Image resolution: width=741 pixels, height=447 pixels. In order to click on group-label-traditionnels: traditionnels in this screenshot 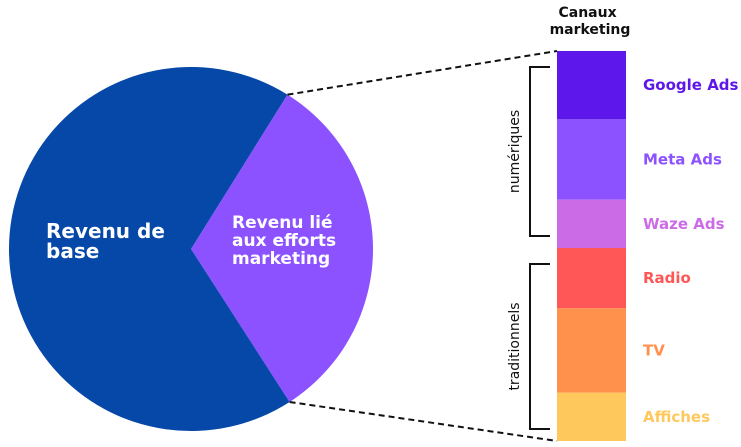, I will do `click(515, 346)`.